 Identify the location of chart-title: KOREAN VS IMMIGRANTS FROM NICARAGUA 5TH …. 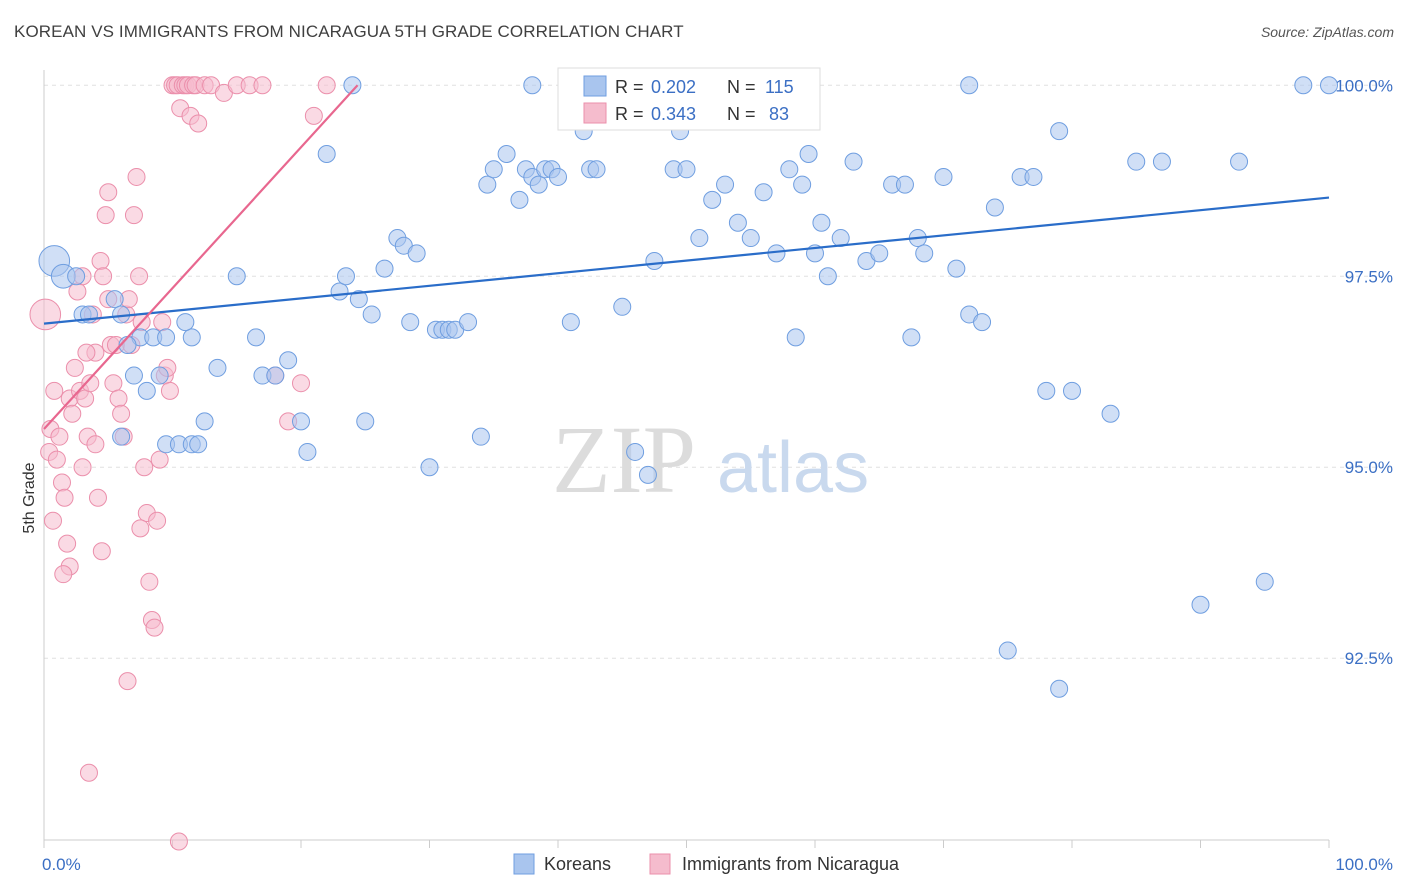
(349, 31).